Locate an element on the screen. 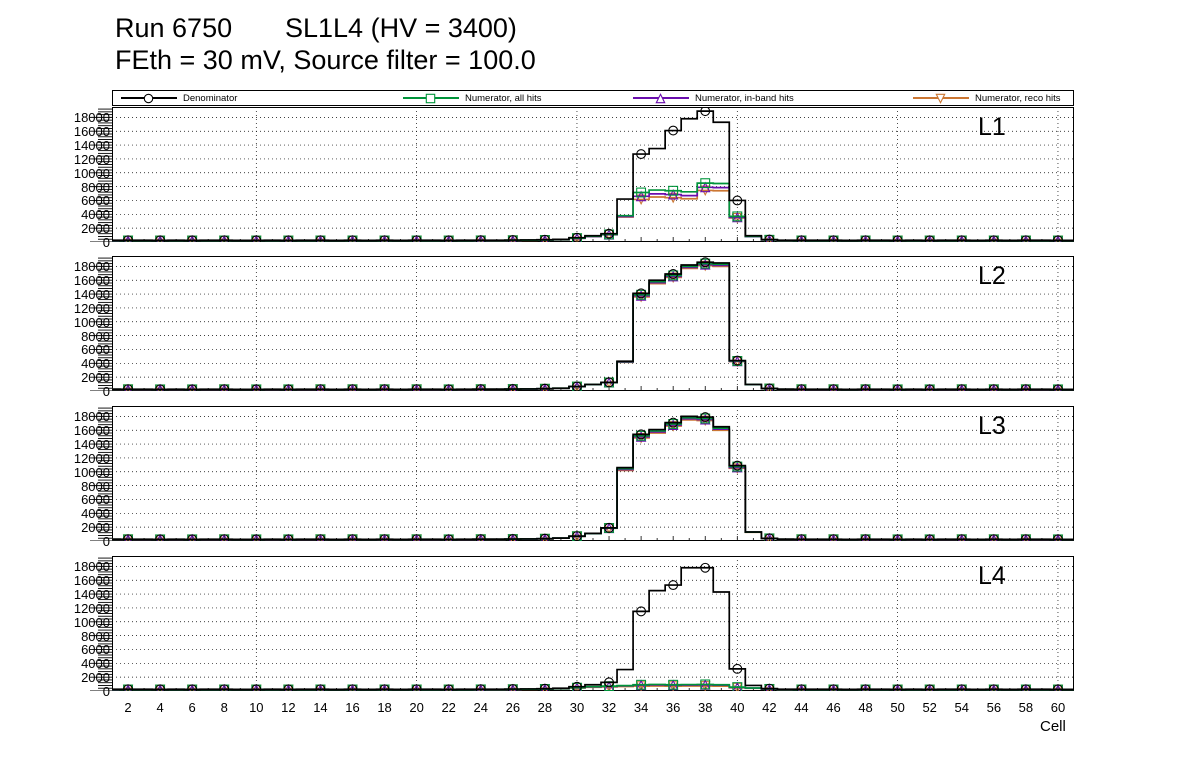 The height and width of the screenshot is (772, 1196). series-numerator-all-hits is located at coordinates (593, 477).